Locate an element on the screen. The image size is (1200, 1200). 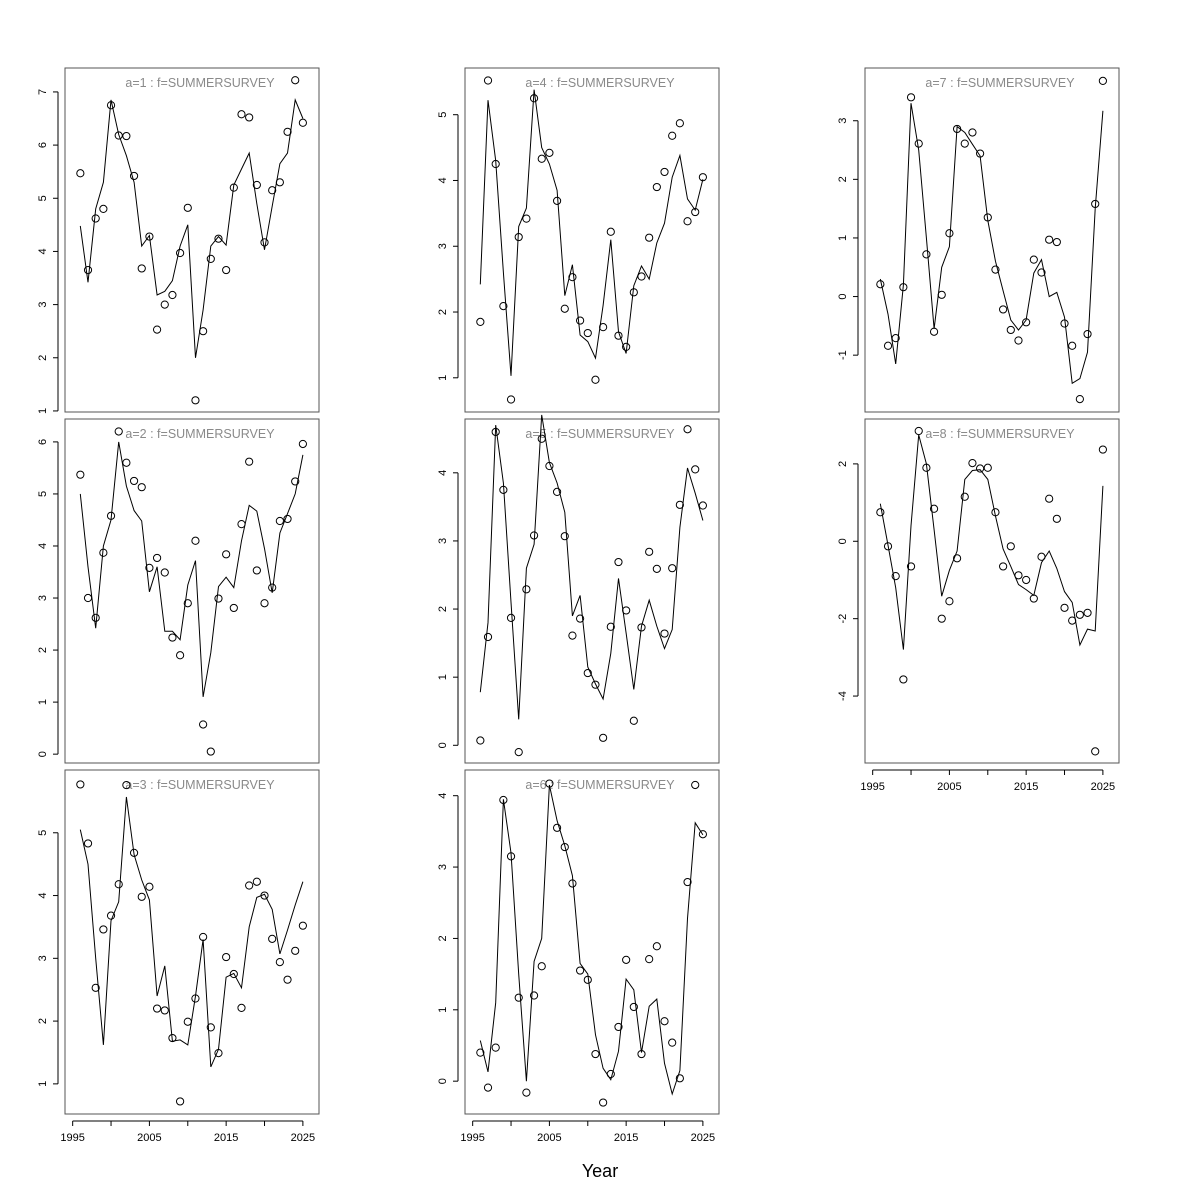
panel-title: a=3 : f=SUMMERSURVEY is located at coordinates (200, 785).